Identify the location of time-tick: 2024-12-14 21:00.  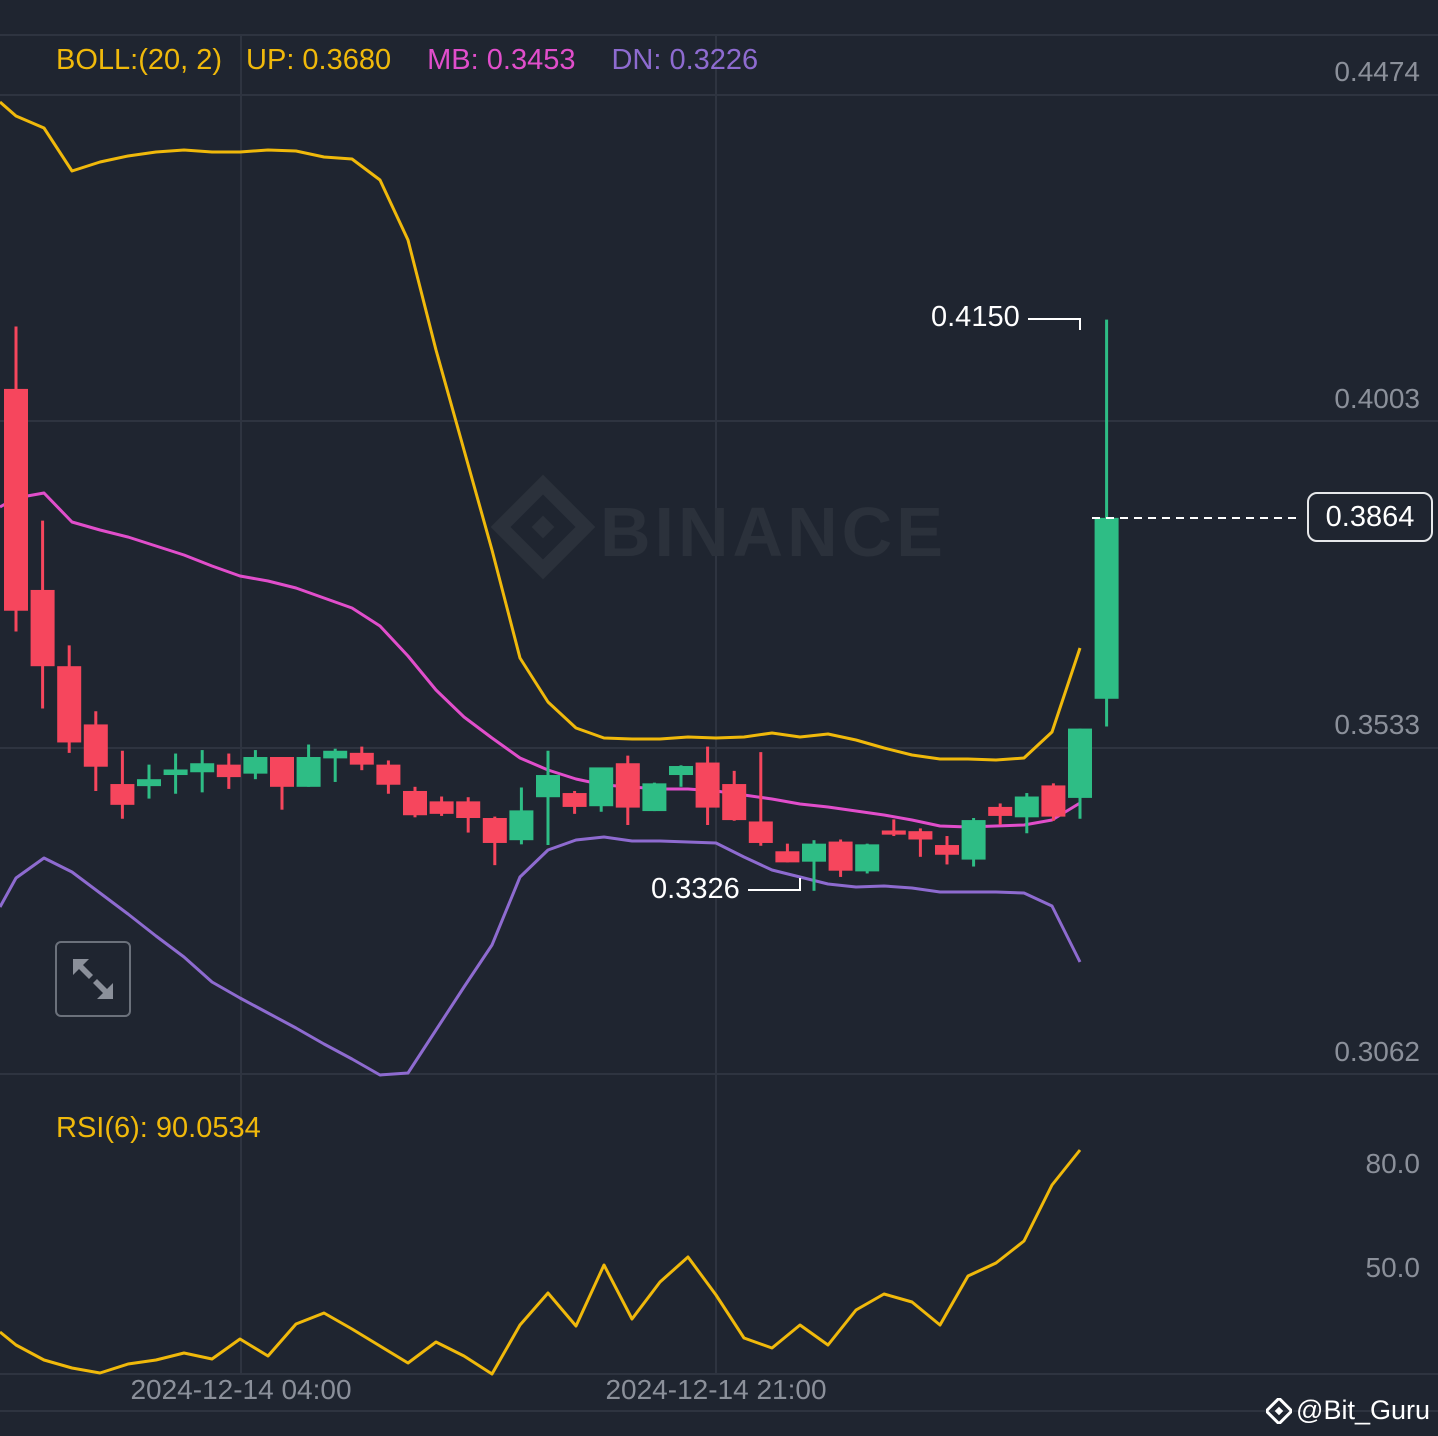
(716, 1389).